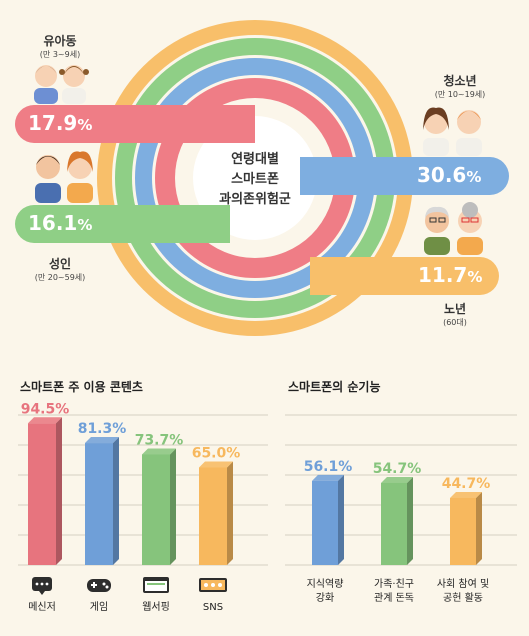 Image resolution: width=529 pixels, height=636 pixels. Describe the element at coordinates (60, 41) in the screenshot. I see `group-child-title: 유아동` at that location.